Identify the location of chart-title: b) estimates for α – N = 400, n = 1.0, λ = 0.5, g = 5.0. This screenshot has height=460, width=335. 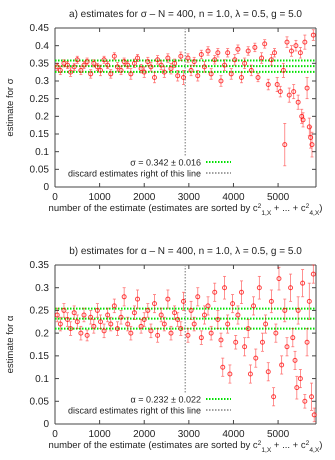
(185, 251).